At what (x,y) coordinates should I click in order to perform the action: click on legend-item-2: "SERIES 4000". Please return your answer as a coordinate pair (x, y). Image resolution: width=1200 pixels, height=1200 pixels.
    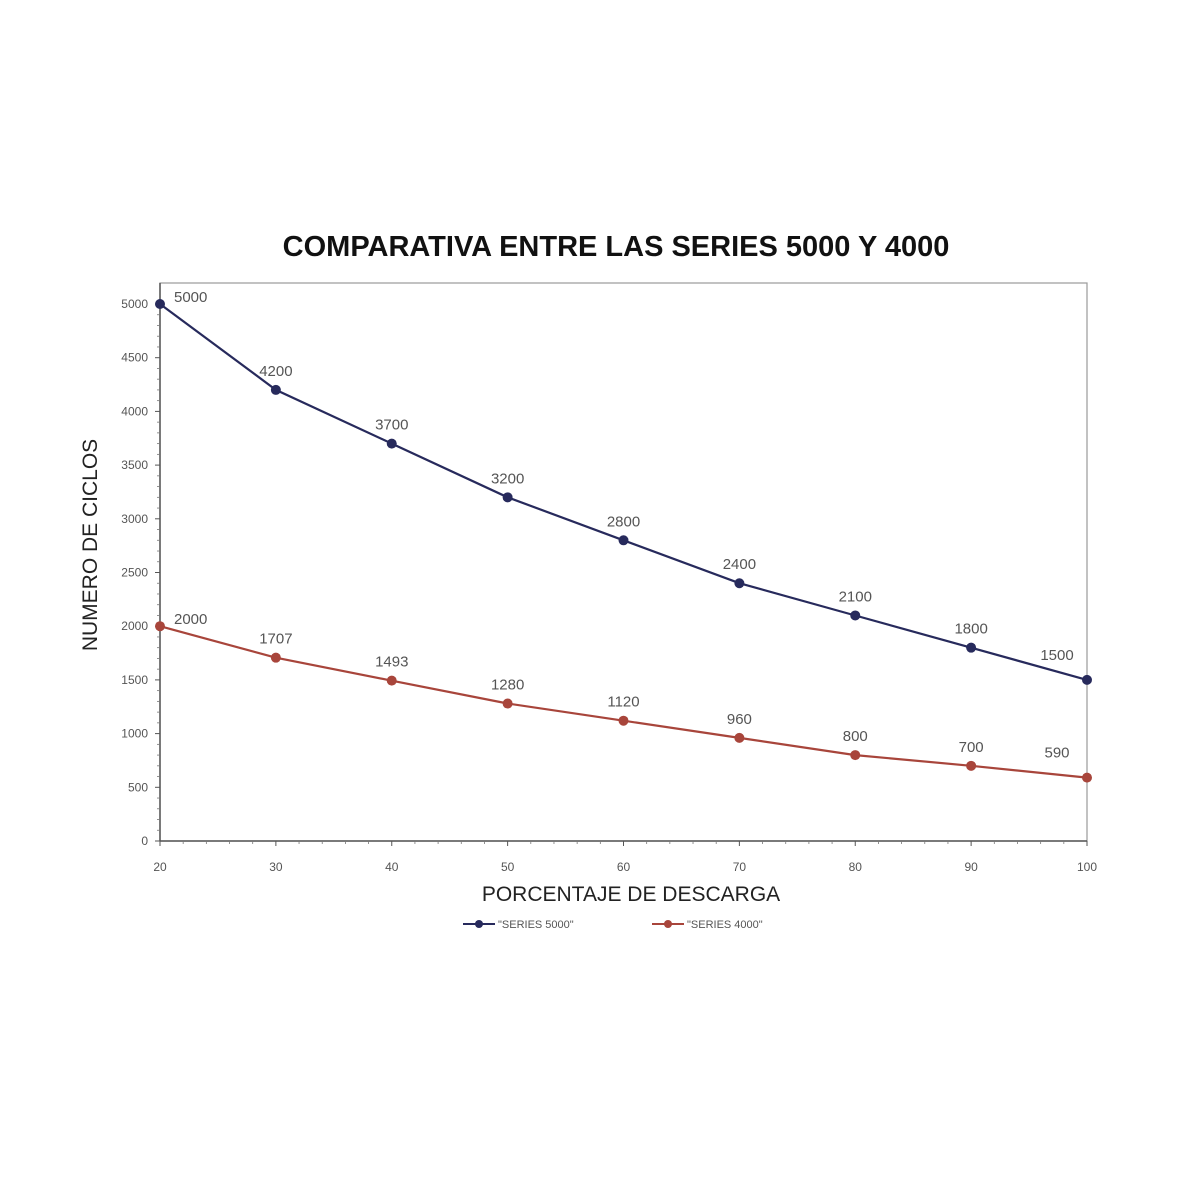
    Looking at the image, I should click on (707, 925).